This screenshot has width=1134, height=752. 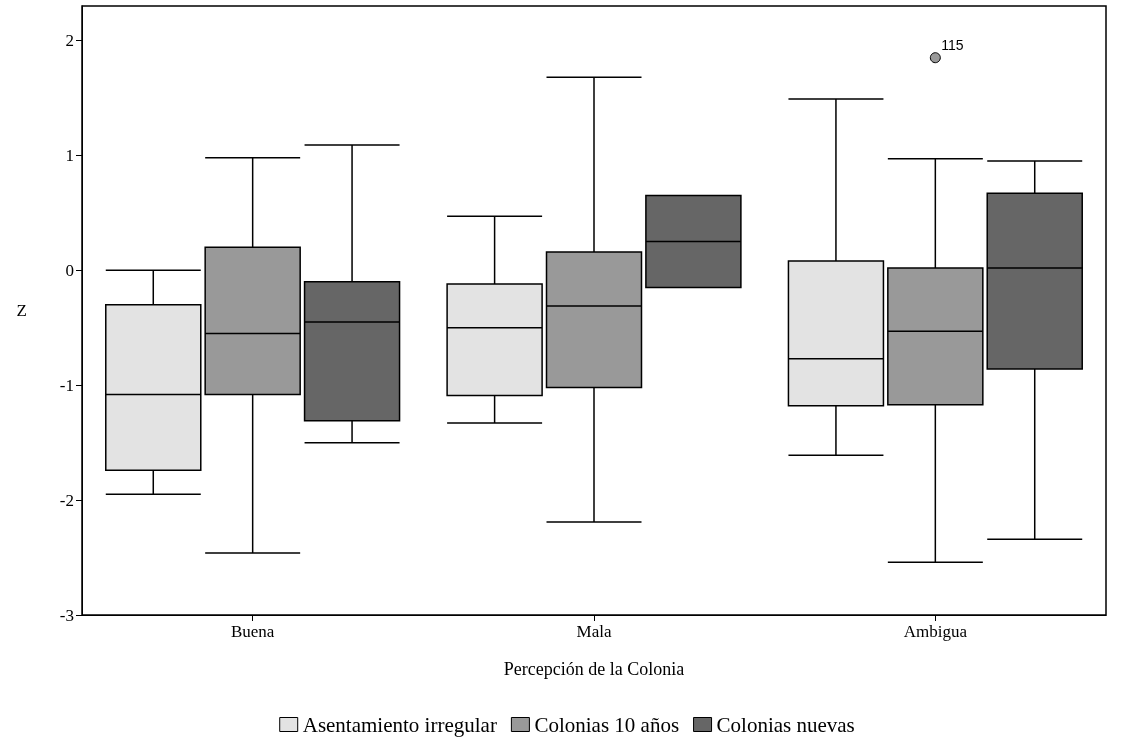 What do you see at coordinates (69, 270) in the screenshot?
I see `y-tick-label: 0` at bounding box center [69, 270].